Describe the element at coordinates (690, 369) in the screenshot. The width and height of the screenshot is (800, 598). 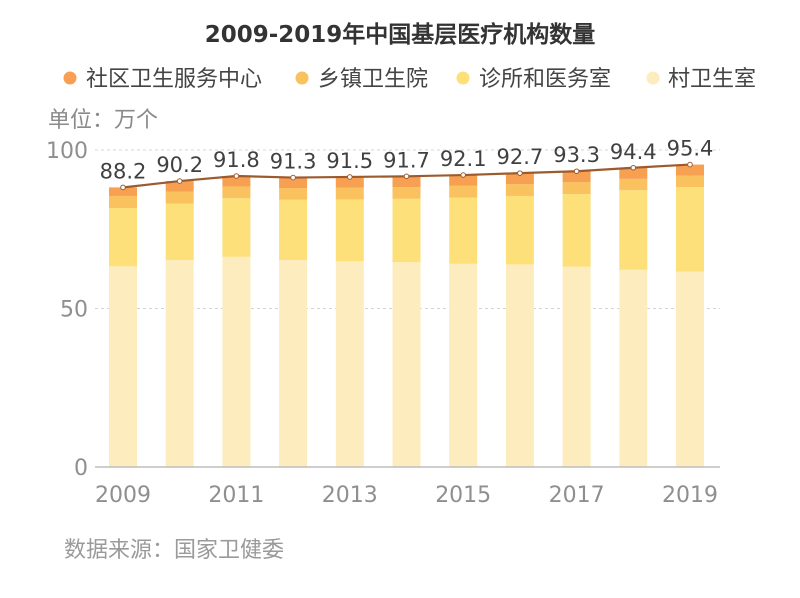
I see `bar-segment-s3-2019` at that location.